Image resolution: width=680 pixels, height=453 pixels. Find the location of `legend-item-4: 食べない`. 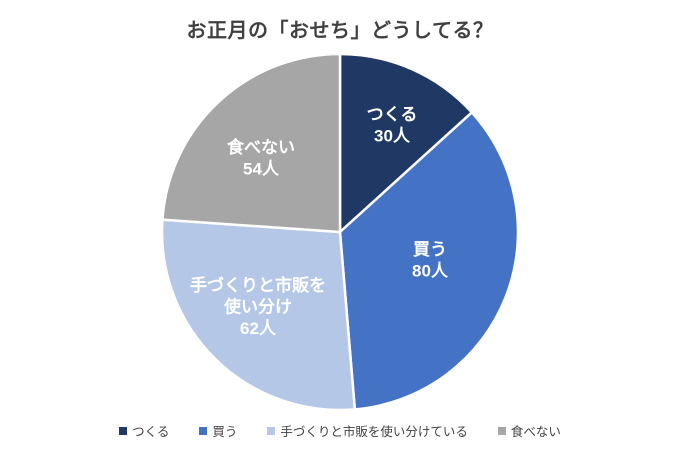

legend-item-4: 食べない is located at coordinates (529, 430).